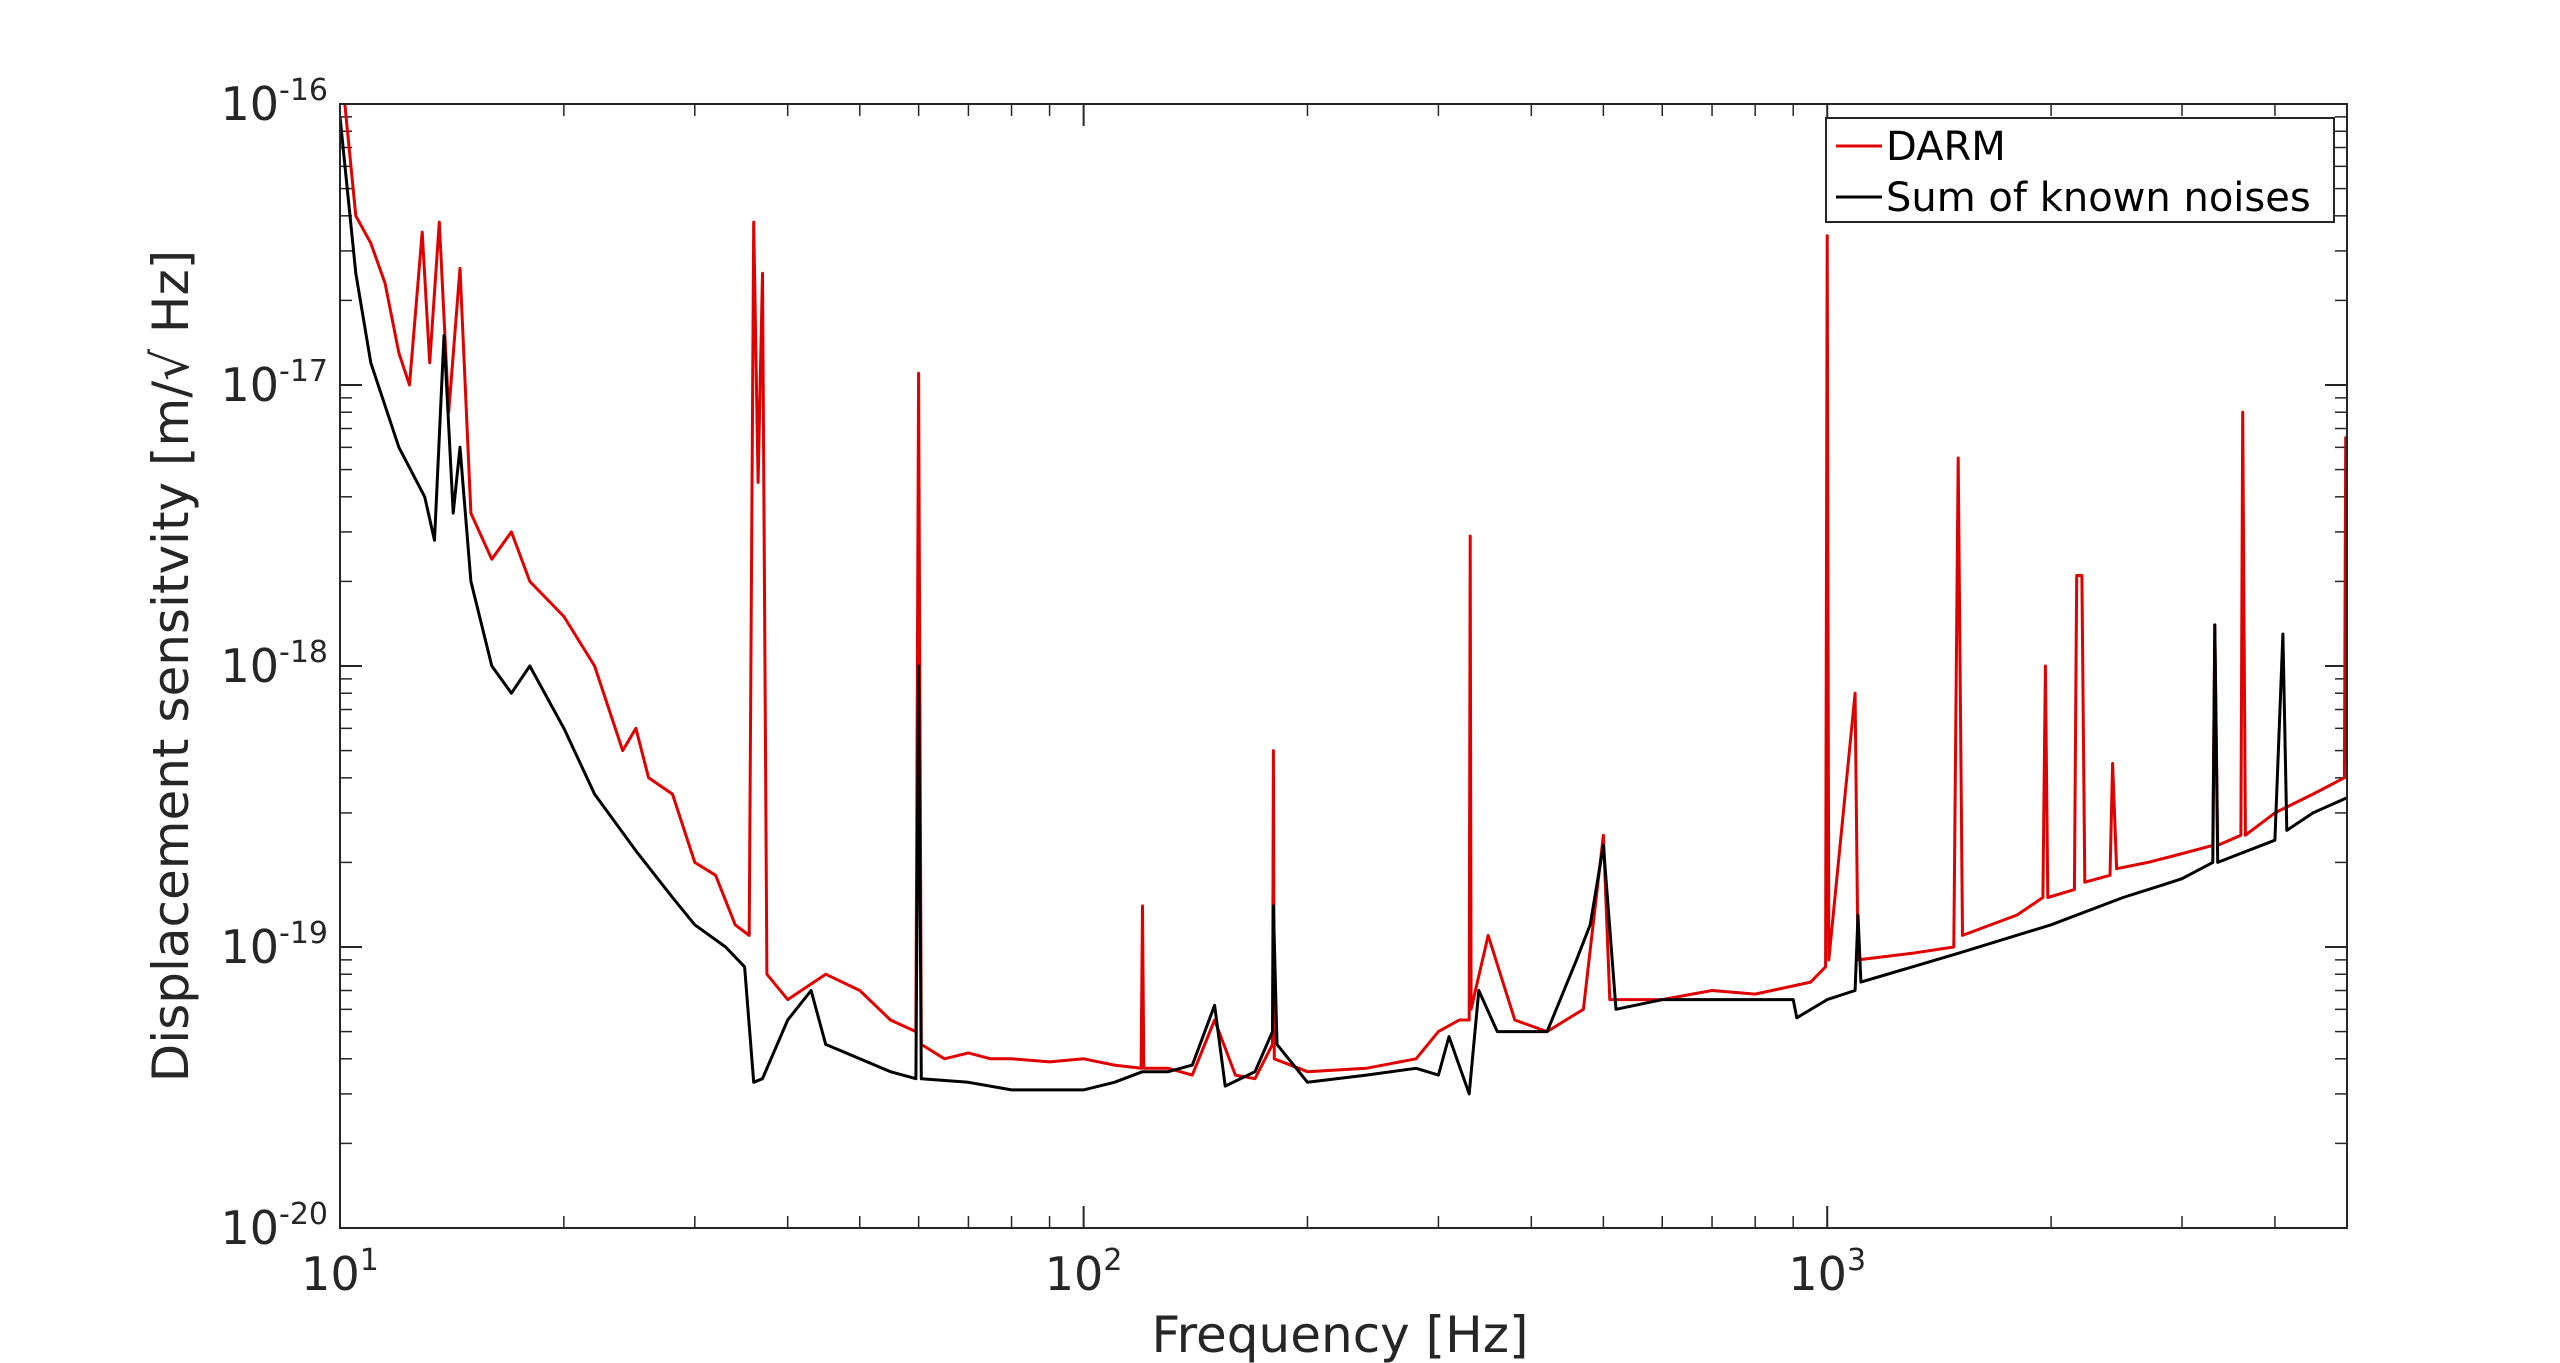 The height and width of the screenshot is (1363, 2560). Describe the element at coordinates (1827, 1272) in the screenshot. I see `x-tick-label: 103` at that location.